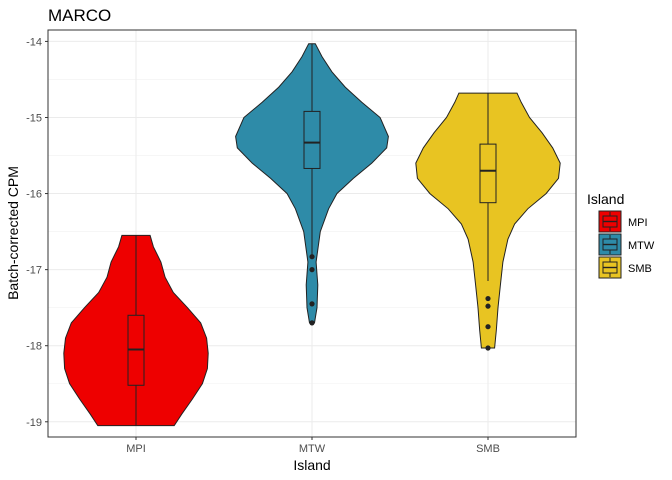  Describe the element at coordinates (312, 449) in the screenshot. I see `x-tick-label: MTW` at that location.